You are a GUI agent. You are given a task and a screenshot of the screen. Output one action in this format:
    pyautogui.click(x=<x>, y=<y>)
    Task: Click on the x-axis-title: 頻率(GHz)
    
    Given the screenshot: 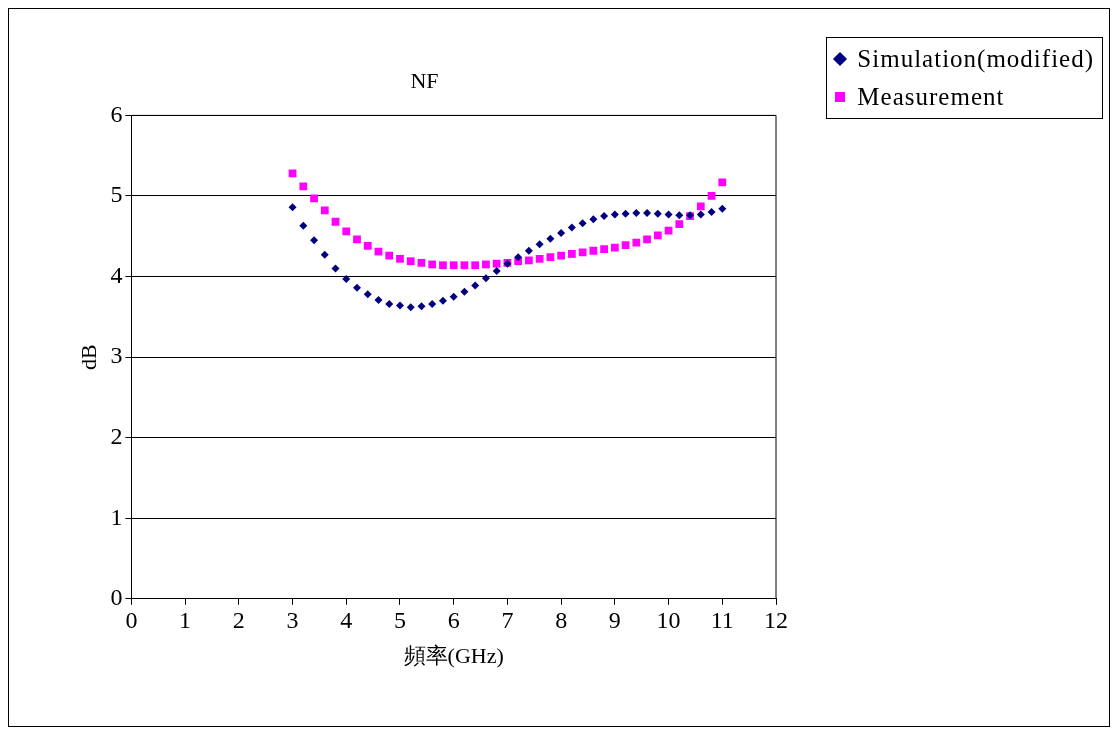 What is the action you would take?
    pyautogui.click(x=453, y=655)
    